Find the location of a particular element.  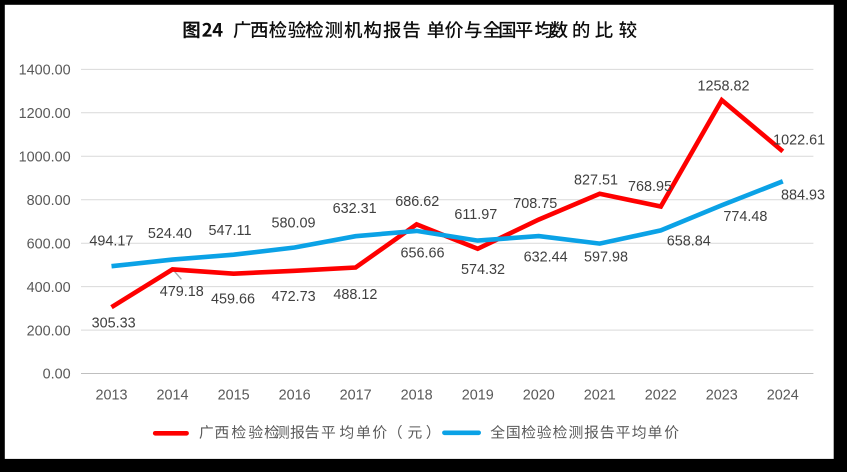

svg-text: 2013 is located at coordinates (111, 395).